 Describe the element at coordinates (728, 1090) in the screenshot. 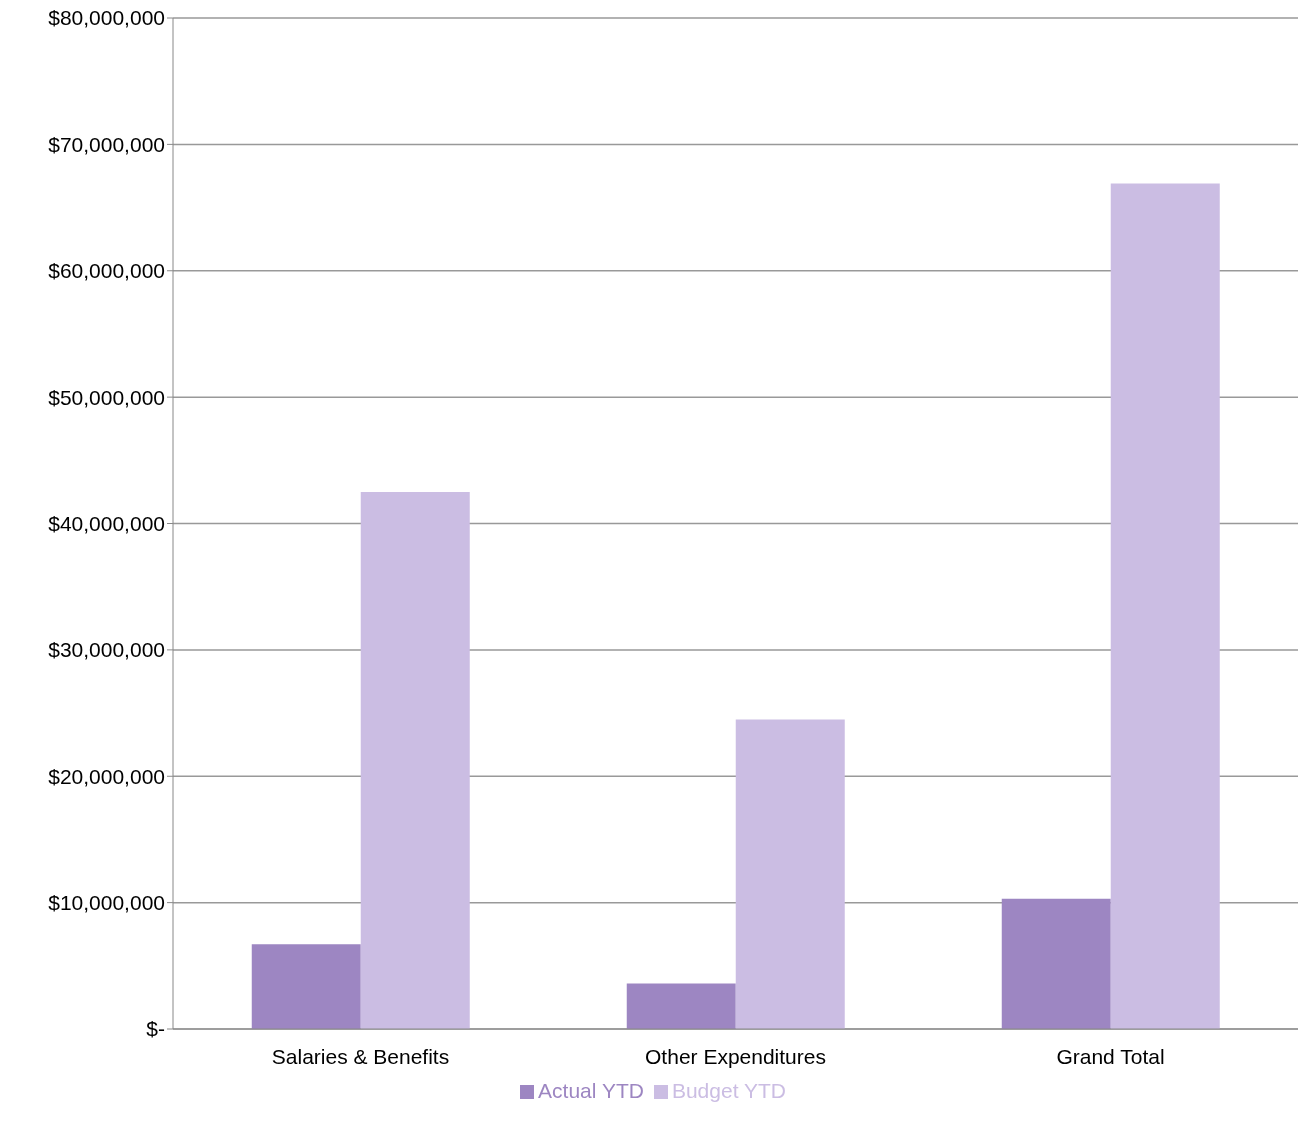

I see `legend-label: Budget YTD` at that location.